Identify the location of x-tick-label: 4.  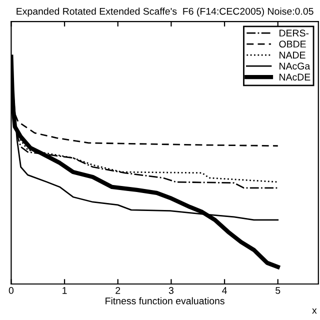
(224, 290).